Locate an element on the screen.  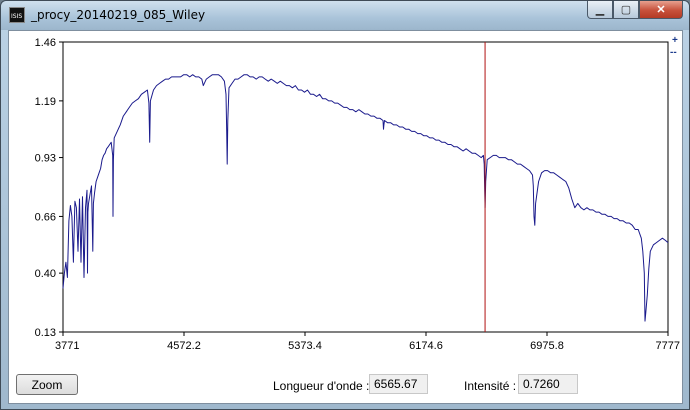
intensity-label: Intensité : is located at coordinates (490, 386).